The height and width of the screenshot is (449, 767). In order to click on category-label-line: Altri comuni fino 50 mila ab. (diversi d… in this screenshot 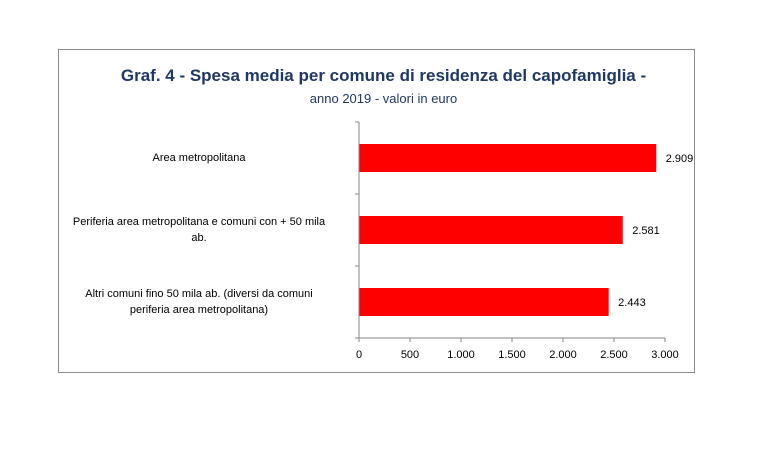, I will do `click(199, 294)`.